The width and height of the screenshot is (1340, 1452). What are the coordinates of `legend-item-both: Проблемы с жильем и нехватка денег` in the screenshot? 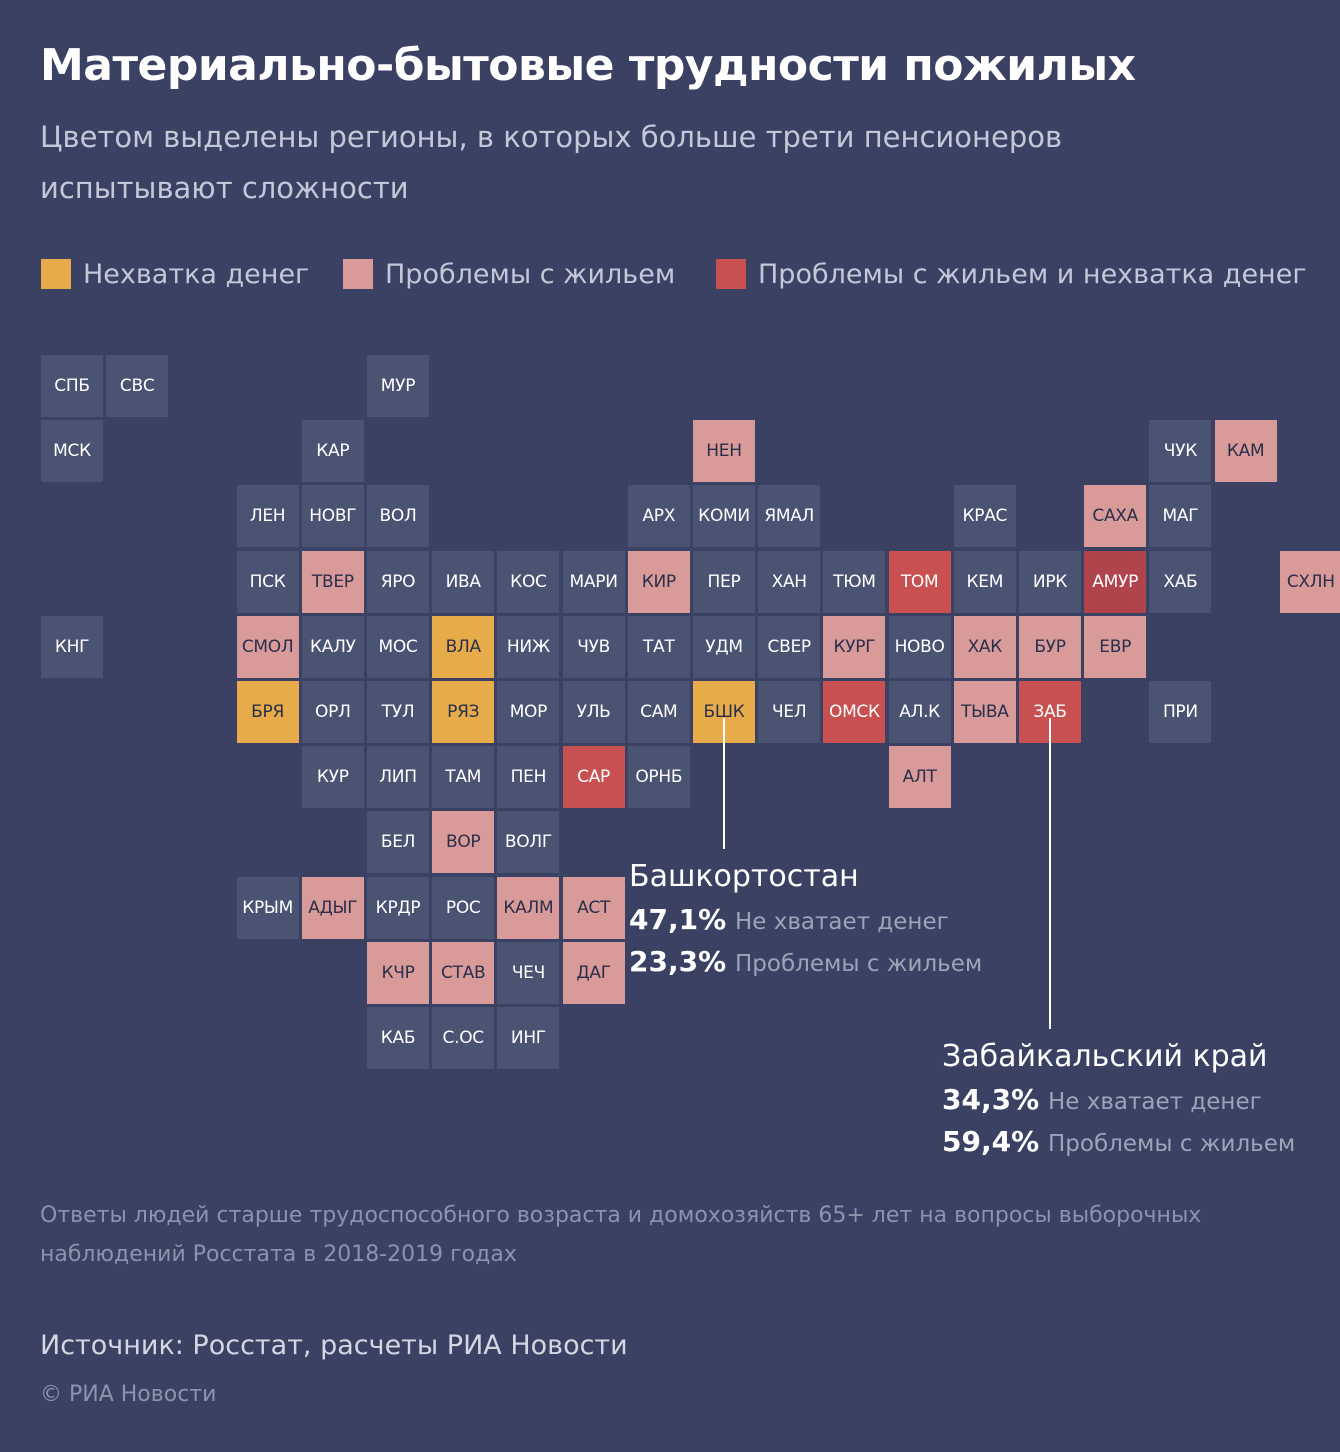 It's located at (1011, 274).